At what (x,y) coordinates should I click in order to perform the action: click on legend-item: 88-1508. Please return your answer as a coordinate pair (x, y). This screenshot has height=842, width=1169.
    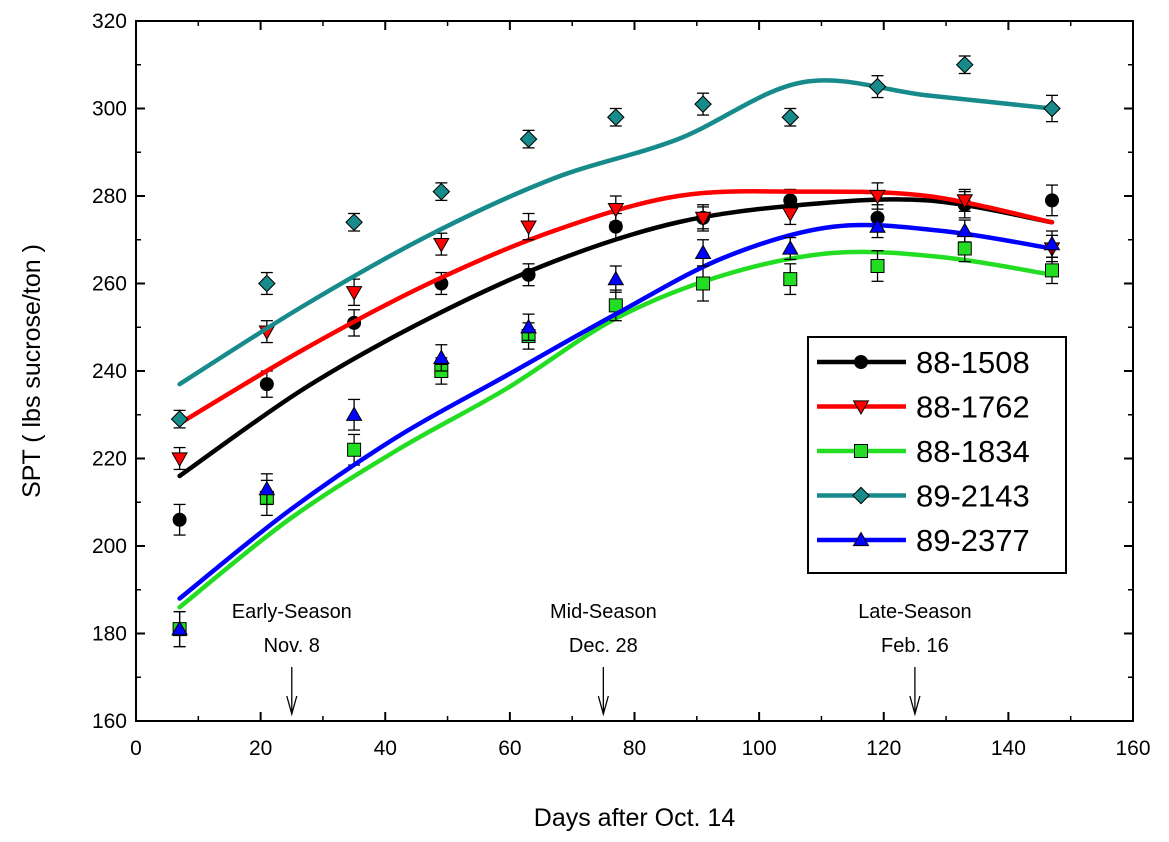
    Looking at the image, I should click on (923, 362).